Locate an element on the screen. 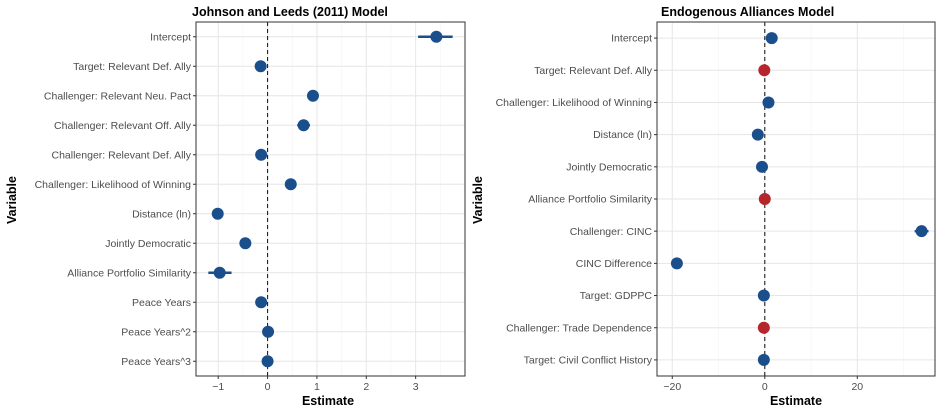 The height and width of the screenshot is (411, 938). y-tick-label: Challenger: Trade Dependence is located at coordinates (579, 328).